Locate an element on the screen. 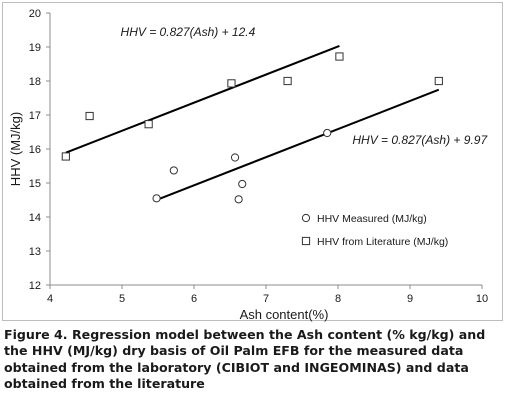  x-axis-title: Ash content(%) is located at coordinates (284, 314).